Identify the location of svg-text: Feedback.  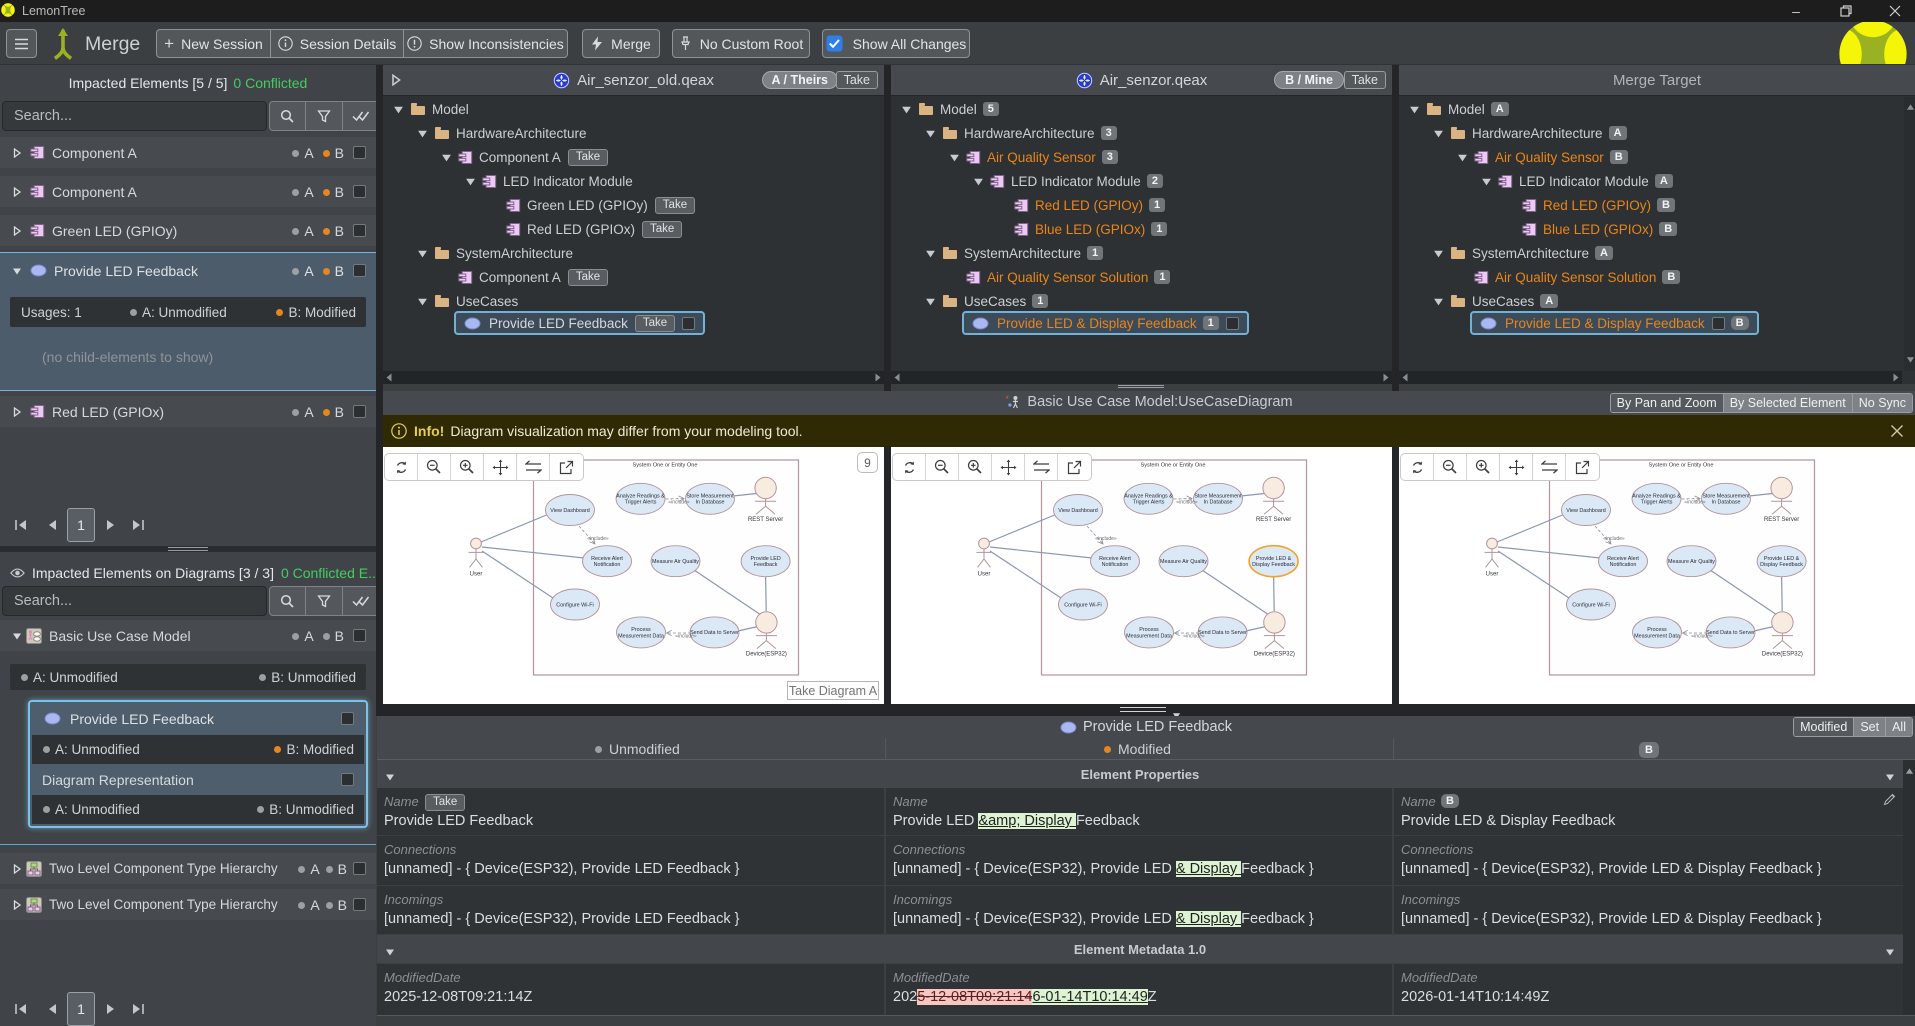
(766, 565).